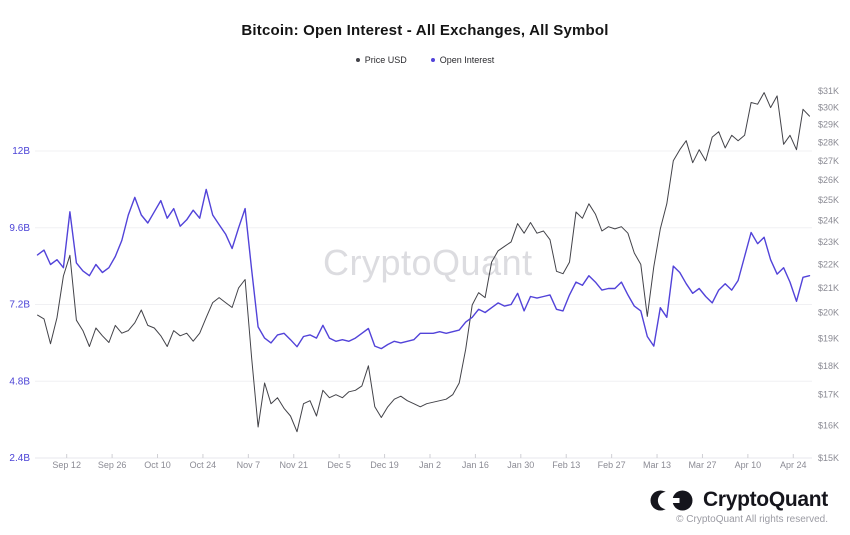 The image size is (850, 535). Describe the element at coordinates (19, 305) in the screenshot. I see `y-axis-left-label: 7.2B` at that location.